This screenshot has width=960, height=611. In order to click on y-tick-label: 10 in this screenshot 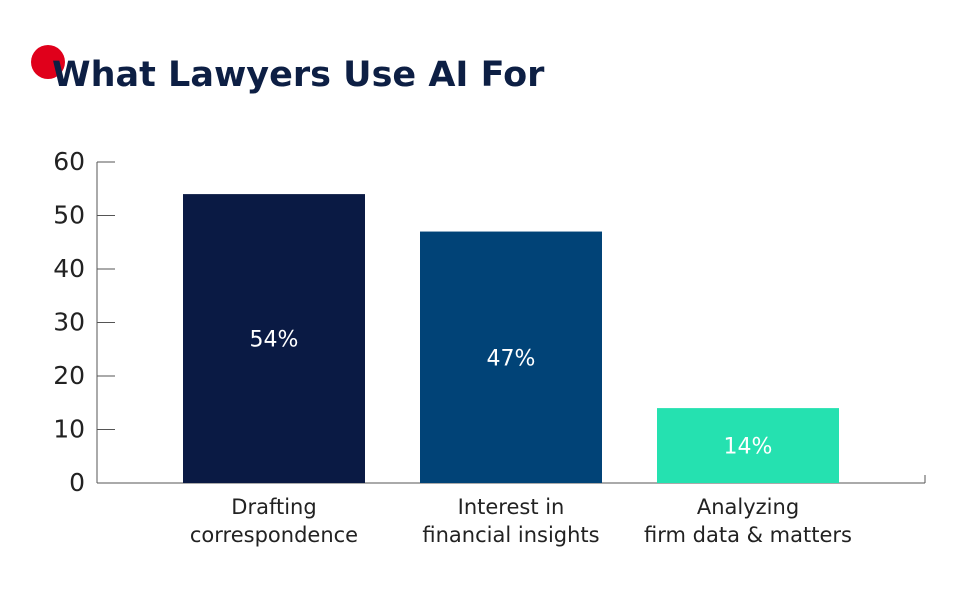, I will do `click(69, 429)`.